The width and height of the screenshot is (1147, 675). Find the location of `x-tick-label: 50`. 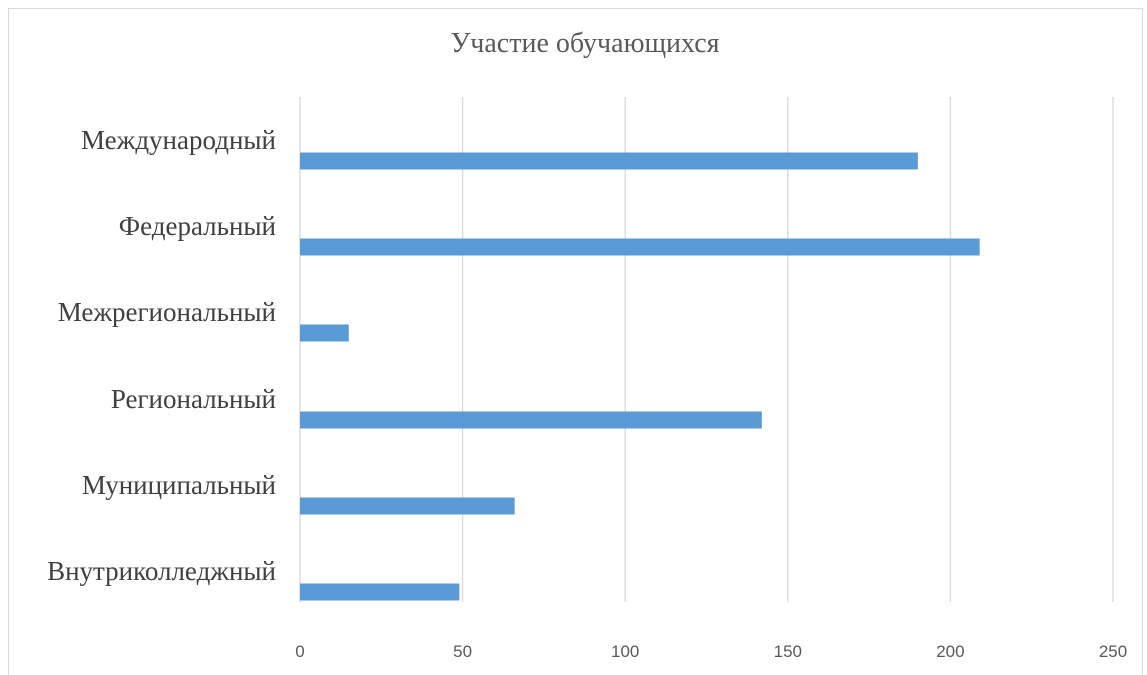

x-tick-label: 50 is located at coordinates (462, 651).